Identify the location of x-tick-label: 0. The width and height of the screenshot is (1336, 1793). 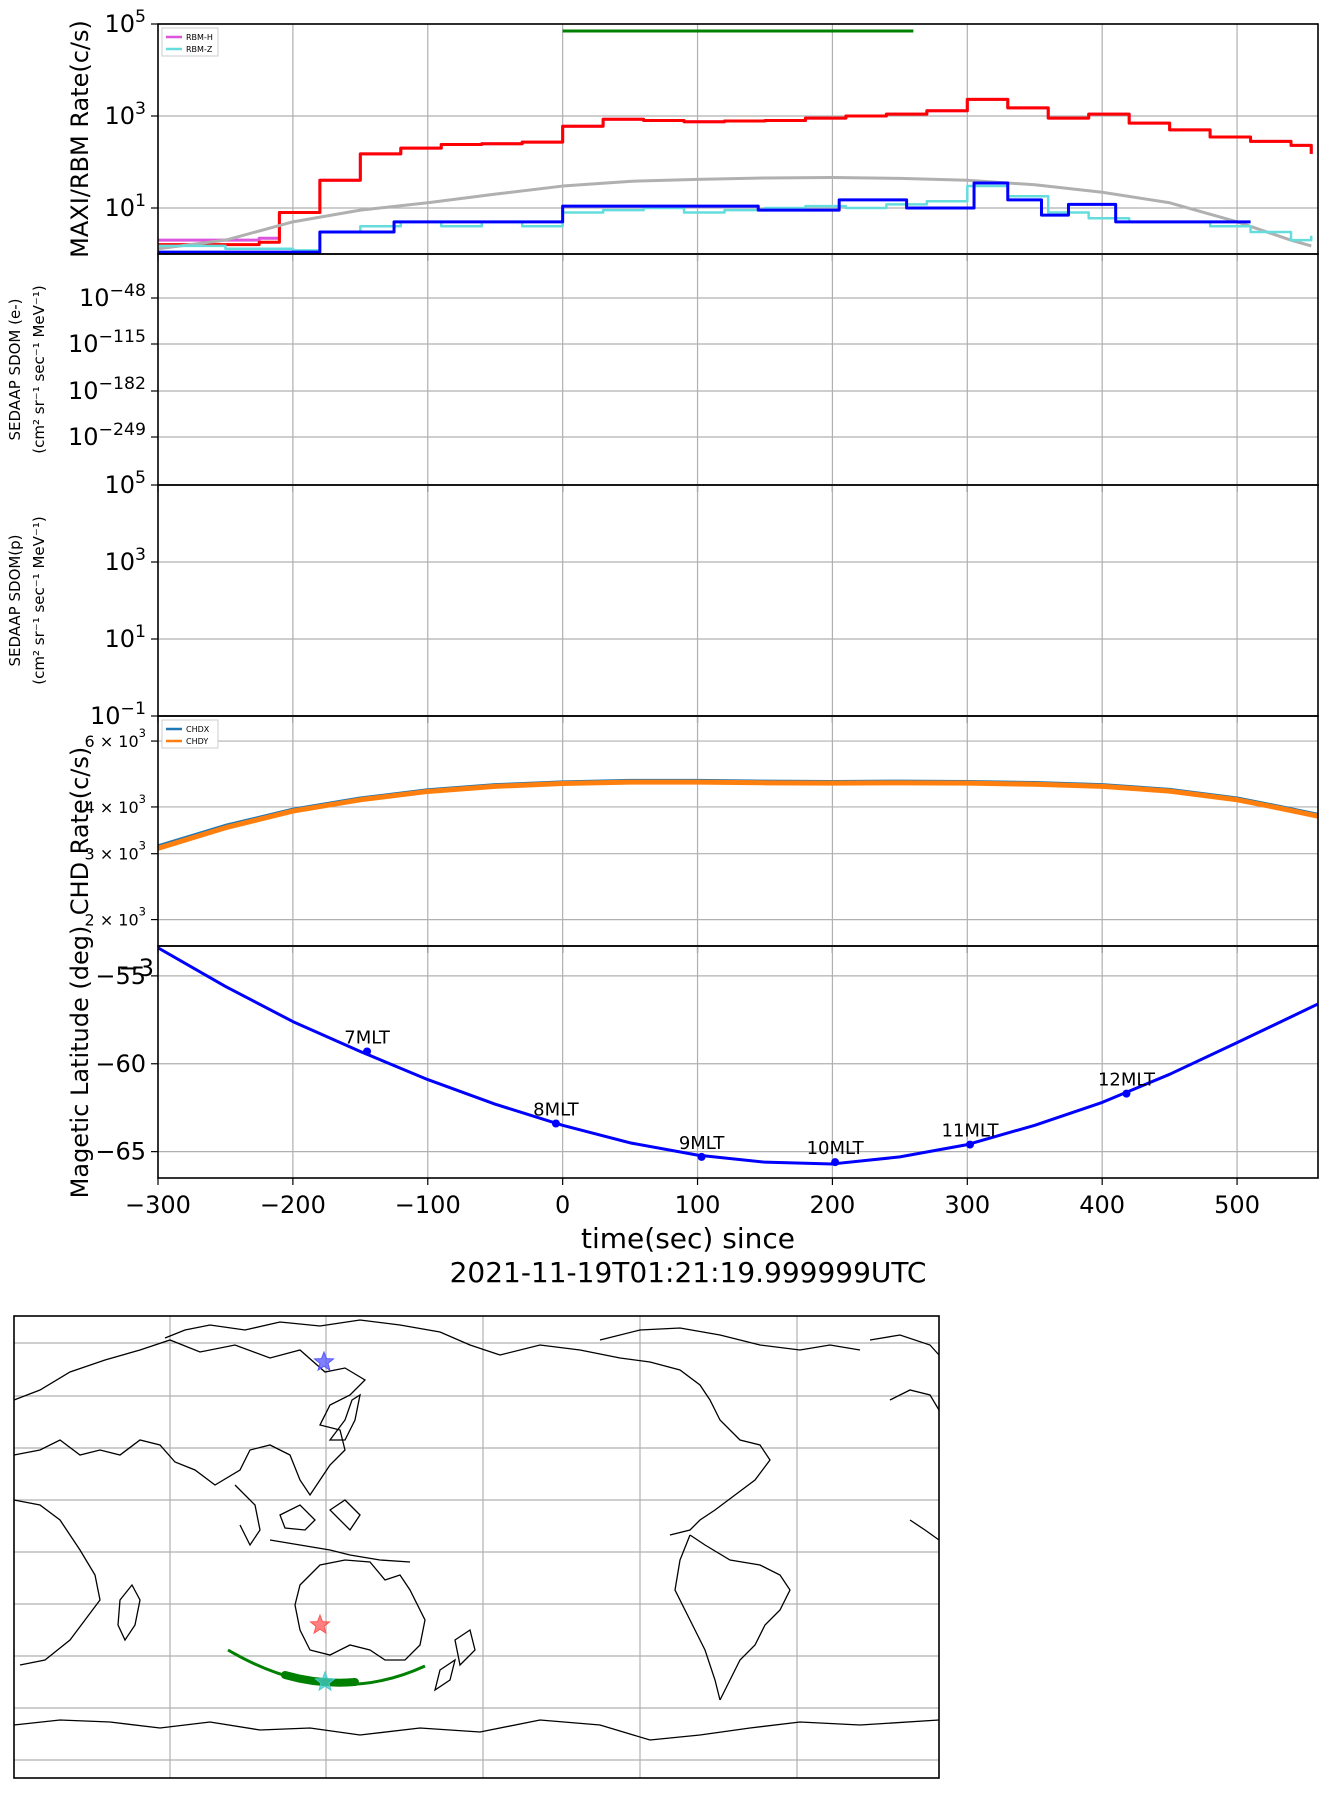
(562, 1205).